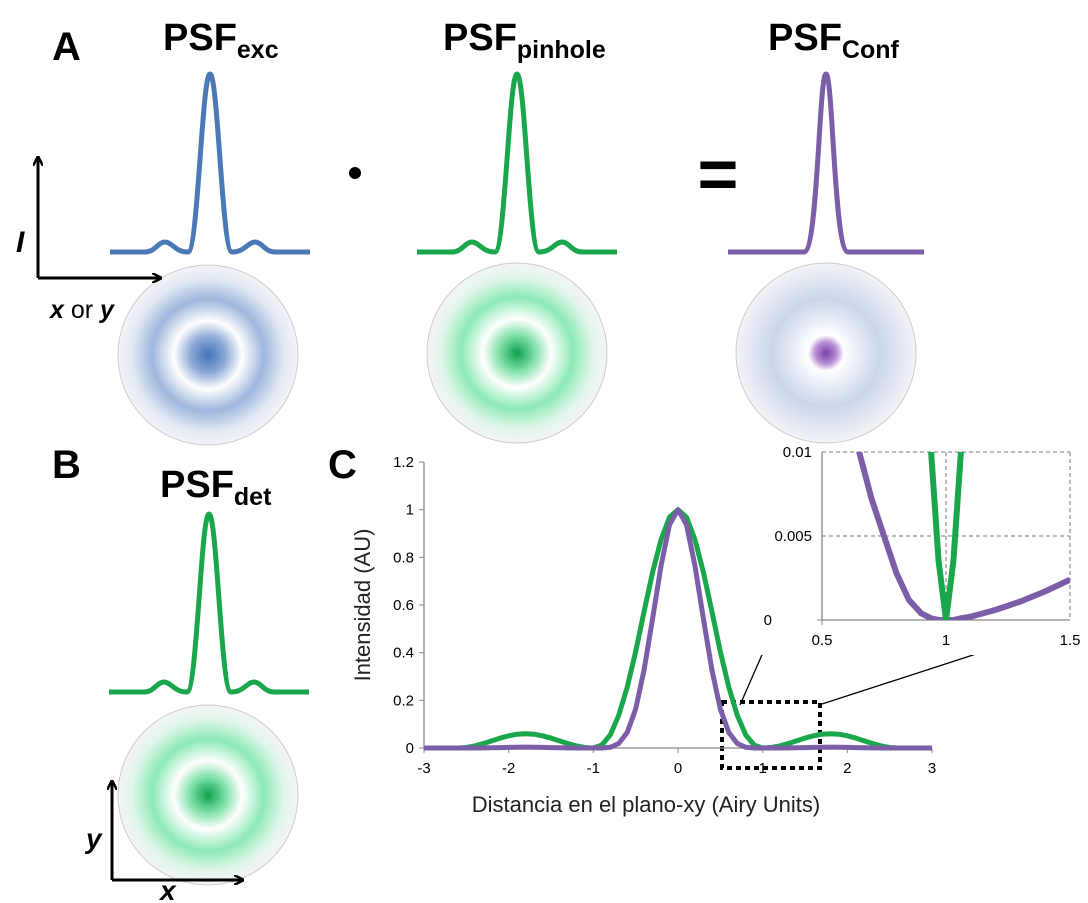 Image resolution: width=1088 pixels, height=903 pixels. What do you see at coordinates (646, 804) in the screenshot?
I see `x-axis-label: Distancia en el plano-xy (Airy Units)` at bounding box center [646, 804].